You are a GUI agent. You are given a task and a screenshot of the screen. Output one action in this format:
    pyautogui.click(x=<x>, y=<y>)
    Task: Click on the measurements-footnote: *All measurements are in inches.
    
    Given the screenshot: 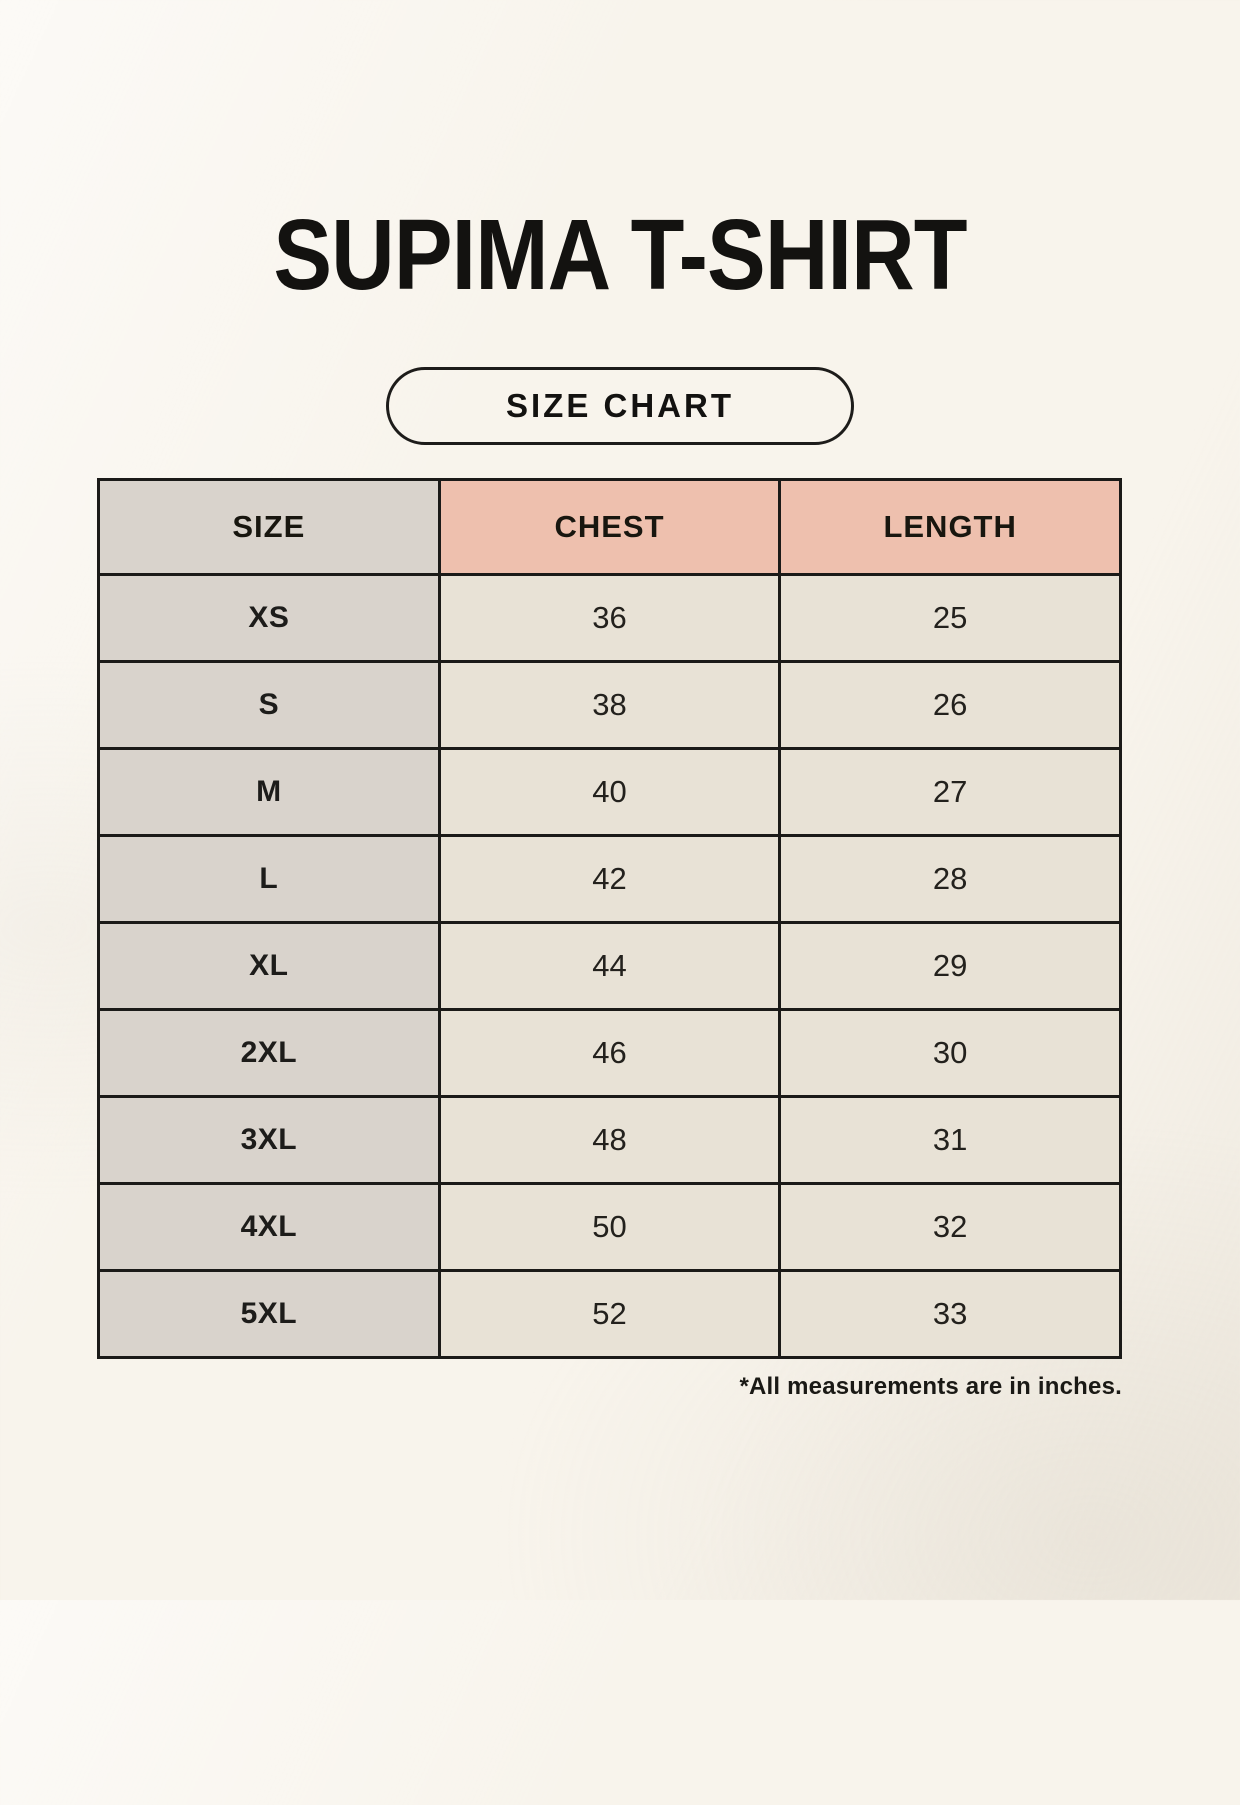 What is the action you would take?
    pyautogui.click(x=930, y=1386)
    